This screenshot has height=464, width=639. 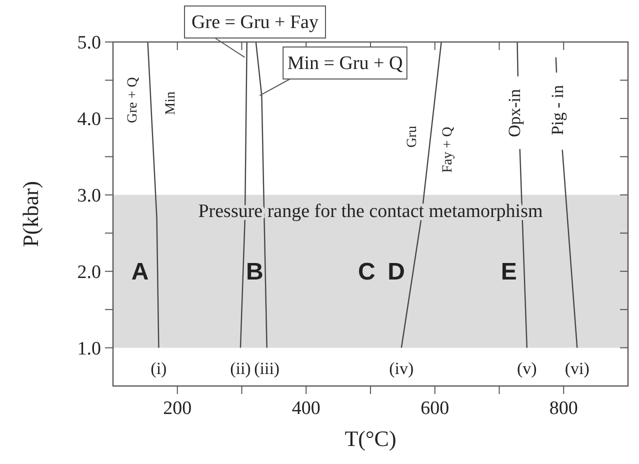 What do you see at coordinates (508, 272) in the screenshot?
I see `annotation: E` at bounding box center [508, 272].